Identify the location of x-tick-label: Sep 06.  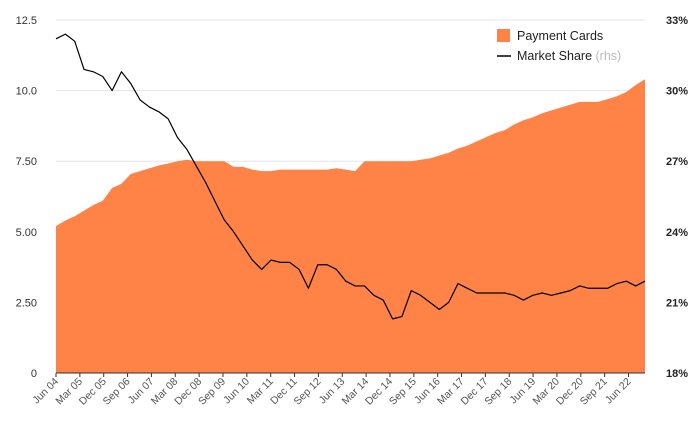
(117, 392).